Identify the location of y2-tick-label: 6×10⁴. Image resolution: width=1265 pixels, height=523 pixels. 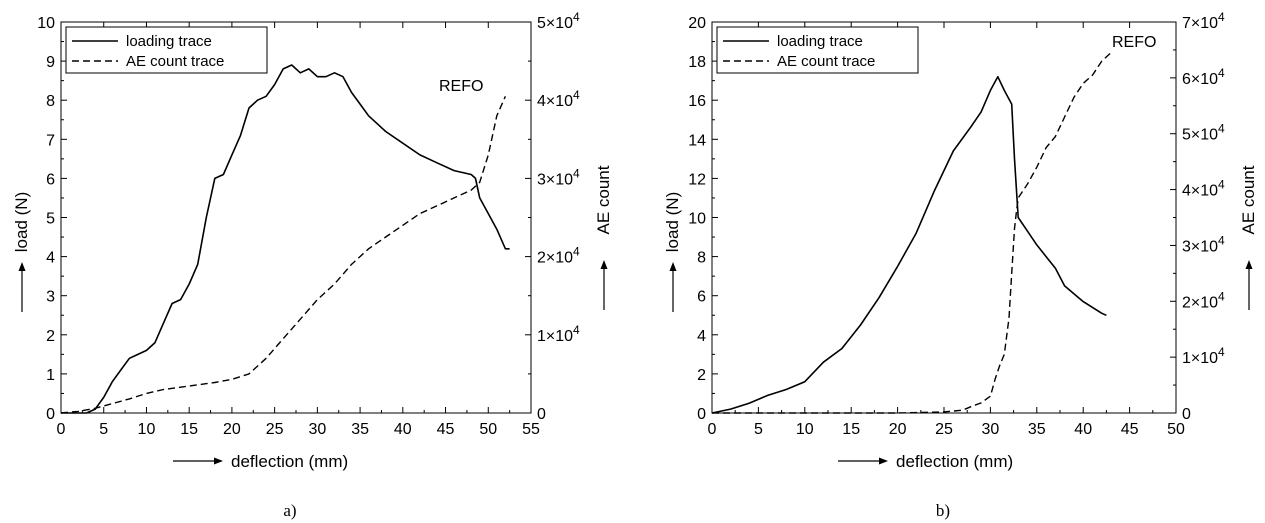
(1203, 77).